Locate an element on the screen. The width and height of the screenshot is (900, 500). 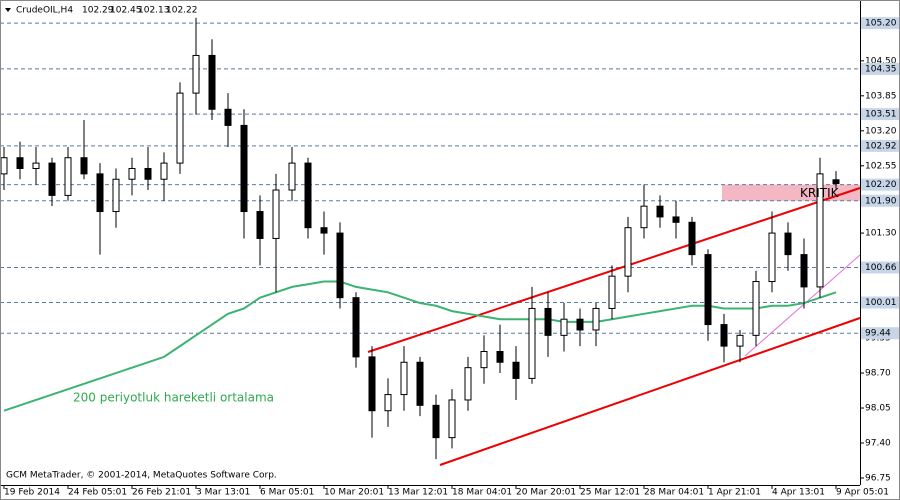
y-tick-label: 98.70 is located at coordinates (878, 374).